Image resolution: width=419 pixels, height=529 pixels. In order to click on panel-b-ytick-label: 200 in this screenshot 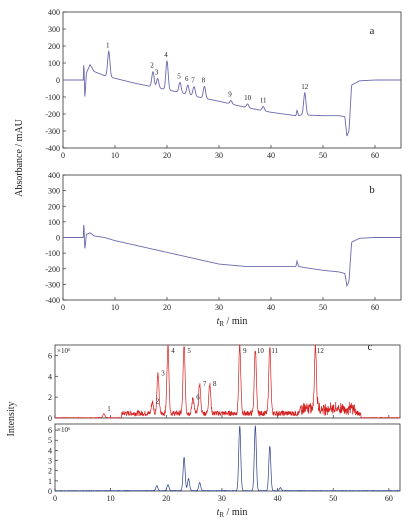, I will do `click(54, 206)`.